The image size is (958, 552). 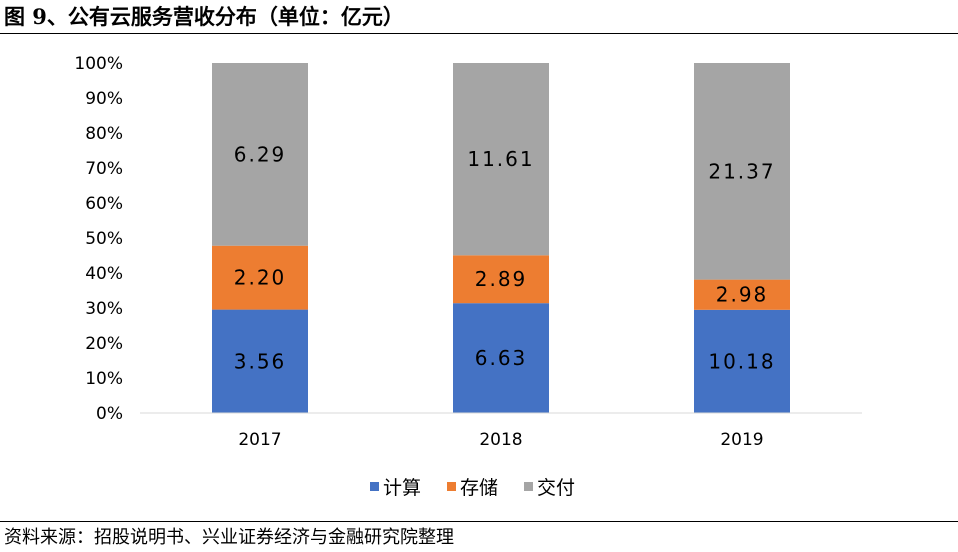 I want to click on data-label: 21.37, so click(x=741, y=171).